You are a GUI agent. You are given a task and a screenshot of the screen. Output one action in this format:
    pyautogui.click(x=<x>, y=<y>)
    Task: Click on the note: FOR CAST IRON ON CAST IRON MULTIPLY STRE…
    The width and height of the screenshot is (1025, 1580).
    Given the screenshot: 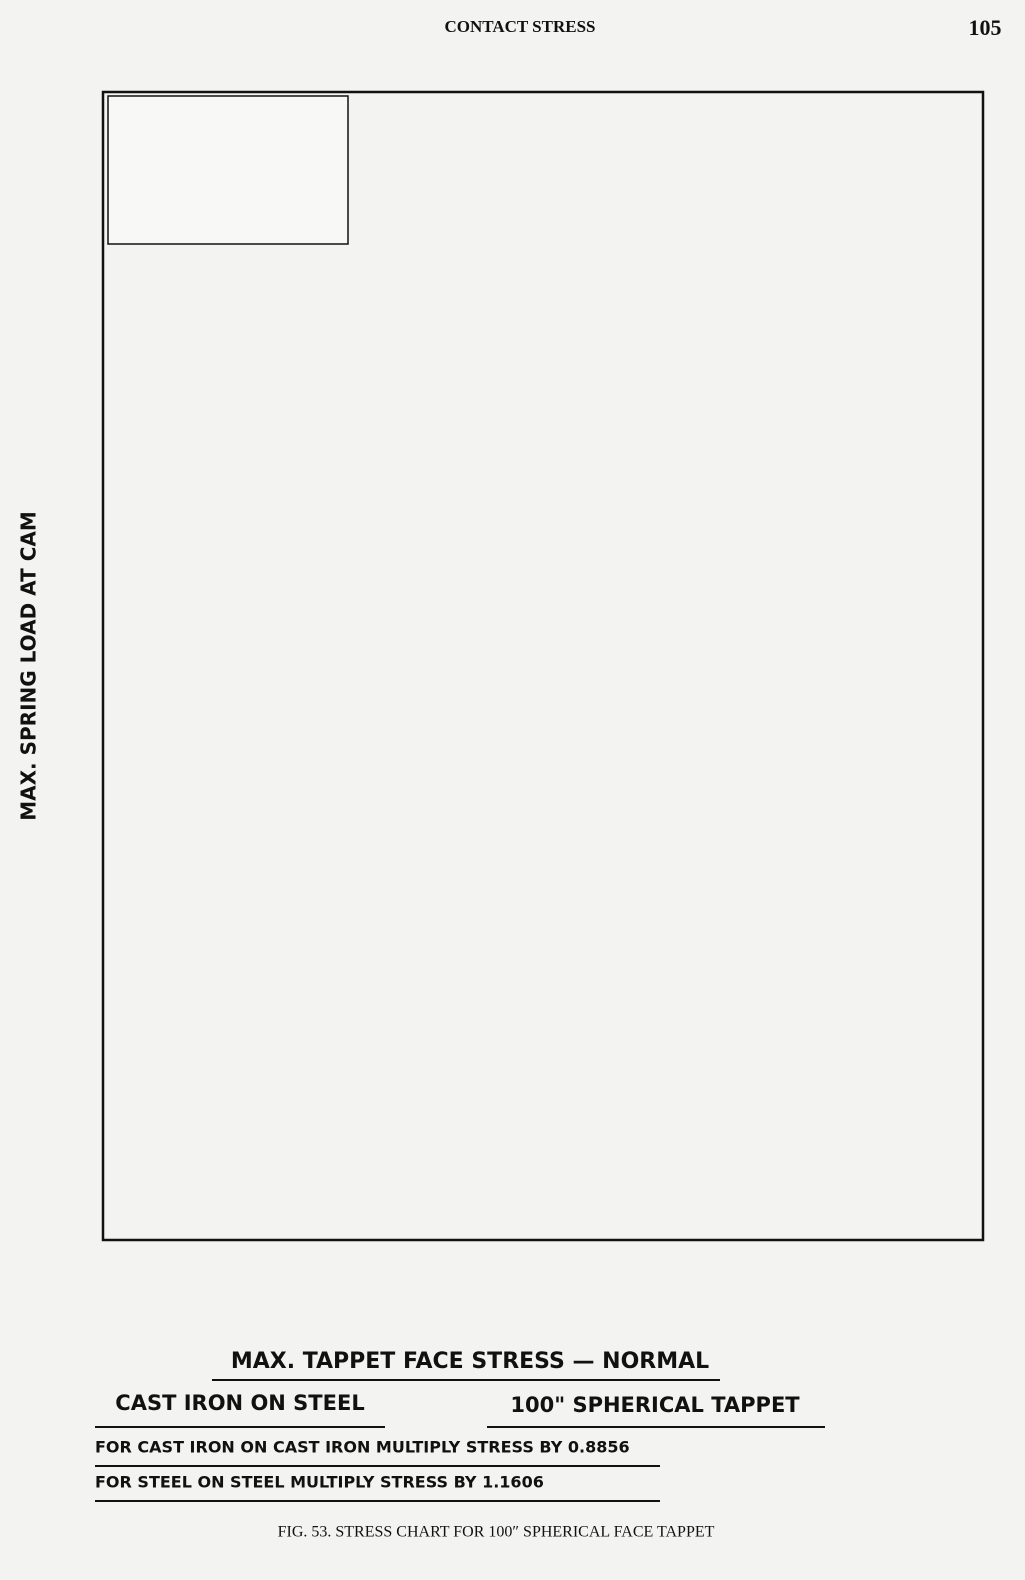 What is the action you would take?
    pyautogui.click(x=362, y=1447)
    